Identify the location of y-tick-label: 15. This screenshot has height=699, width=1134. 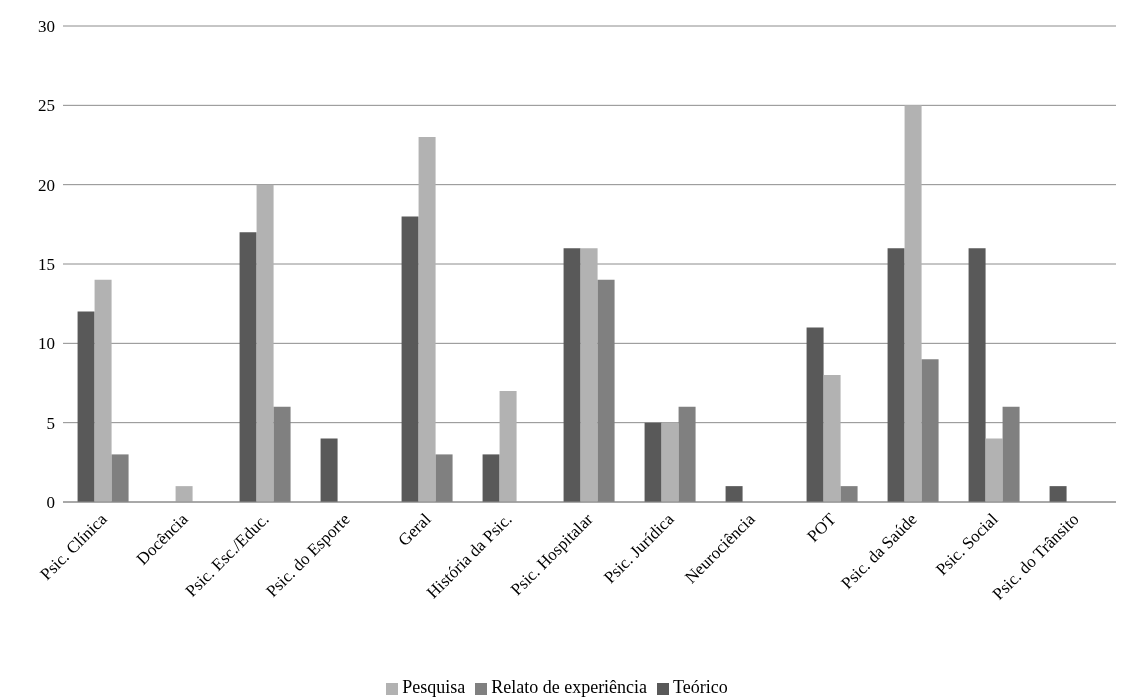
(46, 265).